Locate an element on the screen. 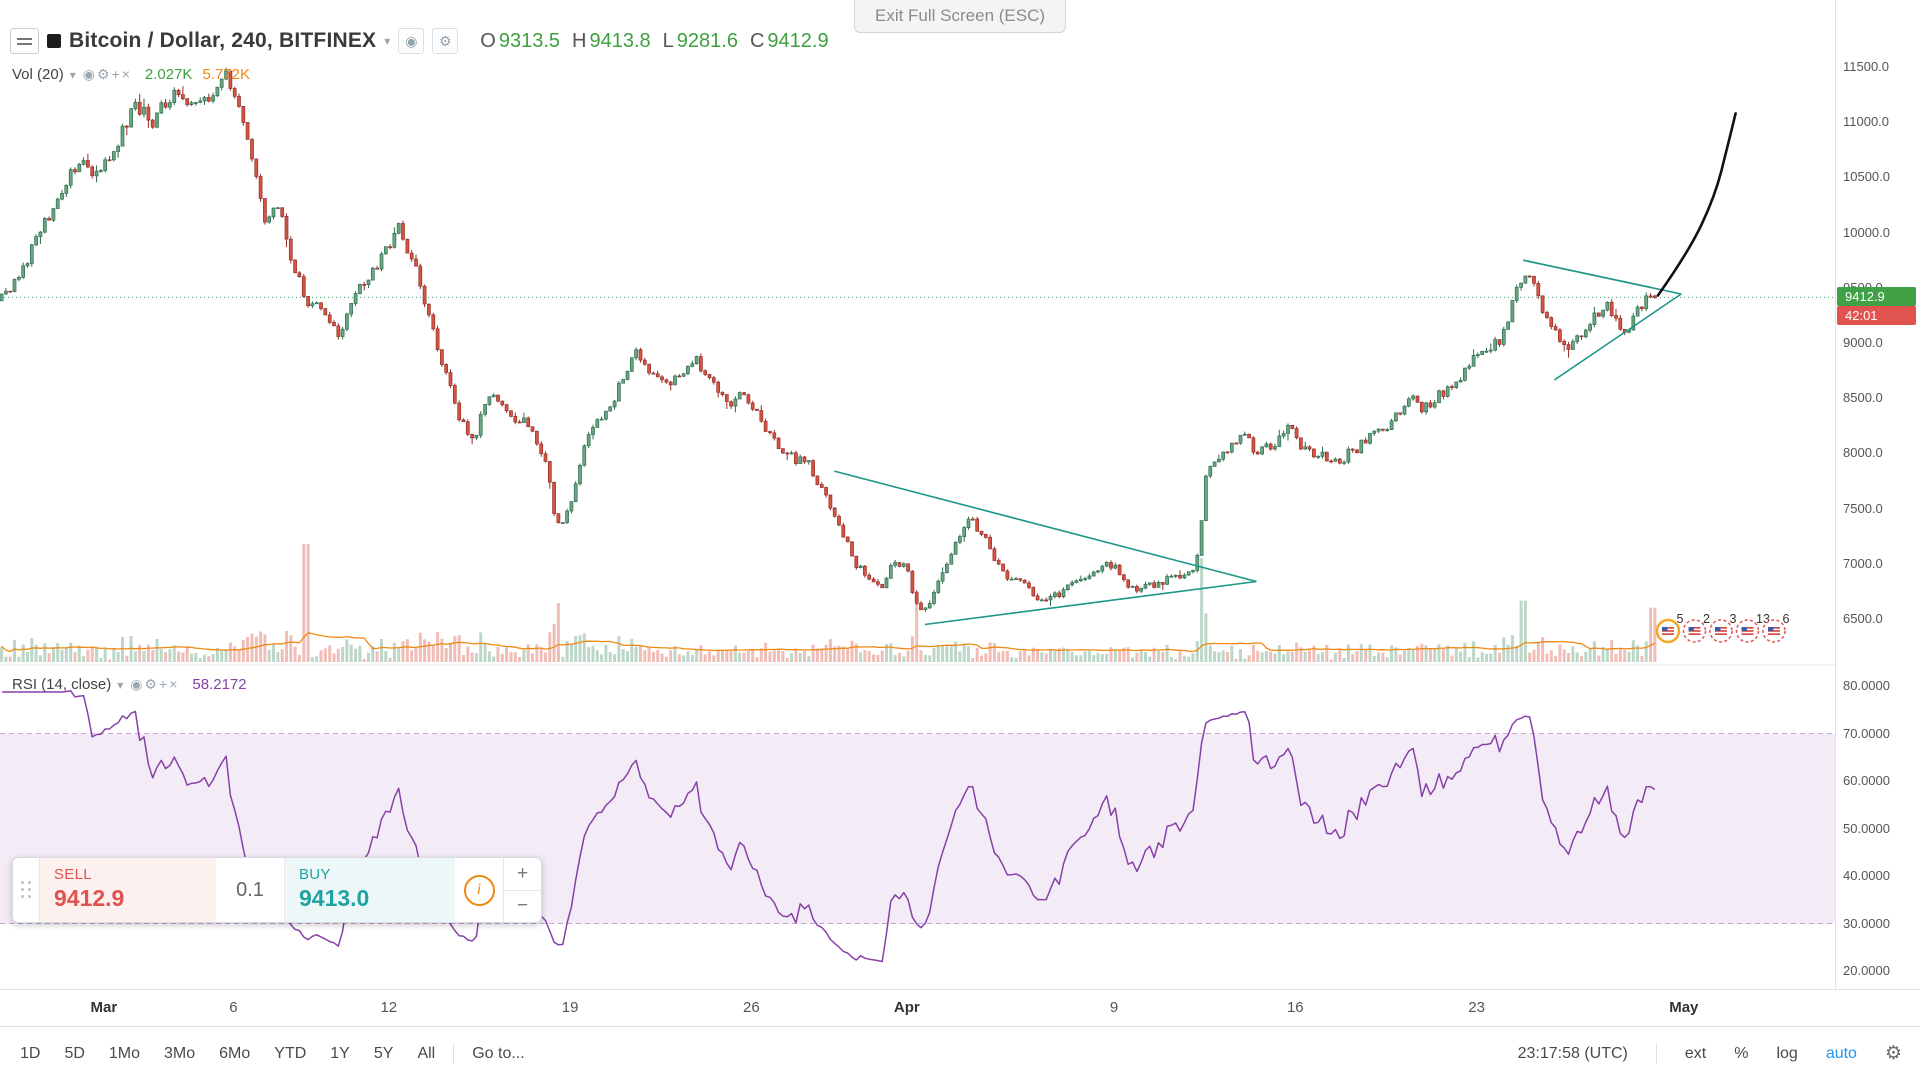 Image resolution: width=1920 pixels, height=1080 pixels. volume-value-1: 2.027K is located at coordinates (168, 74).